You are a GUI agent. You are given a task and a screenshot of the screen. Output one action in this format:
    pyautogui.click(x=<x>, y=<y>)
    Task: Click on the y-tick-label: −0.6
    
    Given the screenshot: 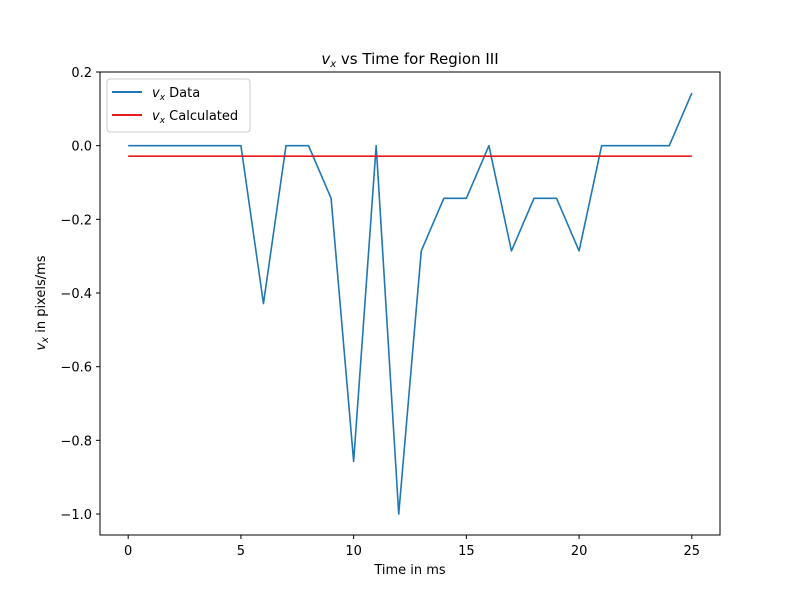 What is the action you would take?
    pyautogui.click(x=76, y=368)
    